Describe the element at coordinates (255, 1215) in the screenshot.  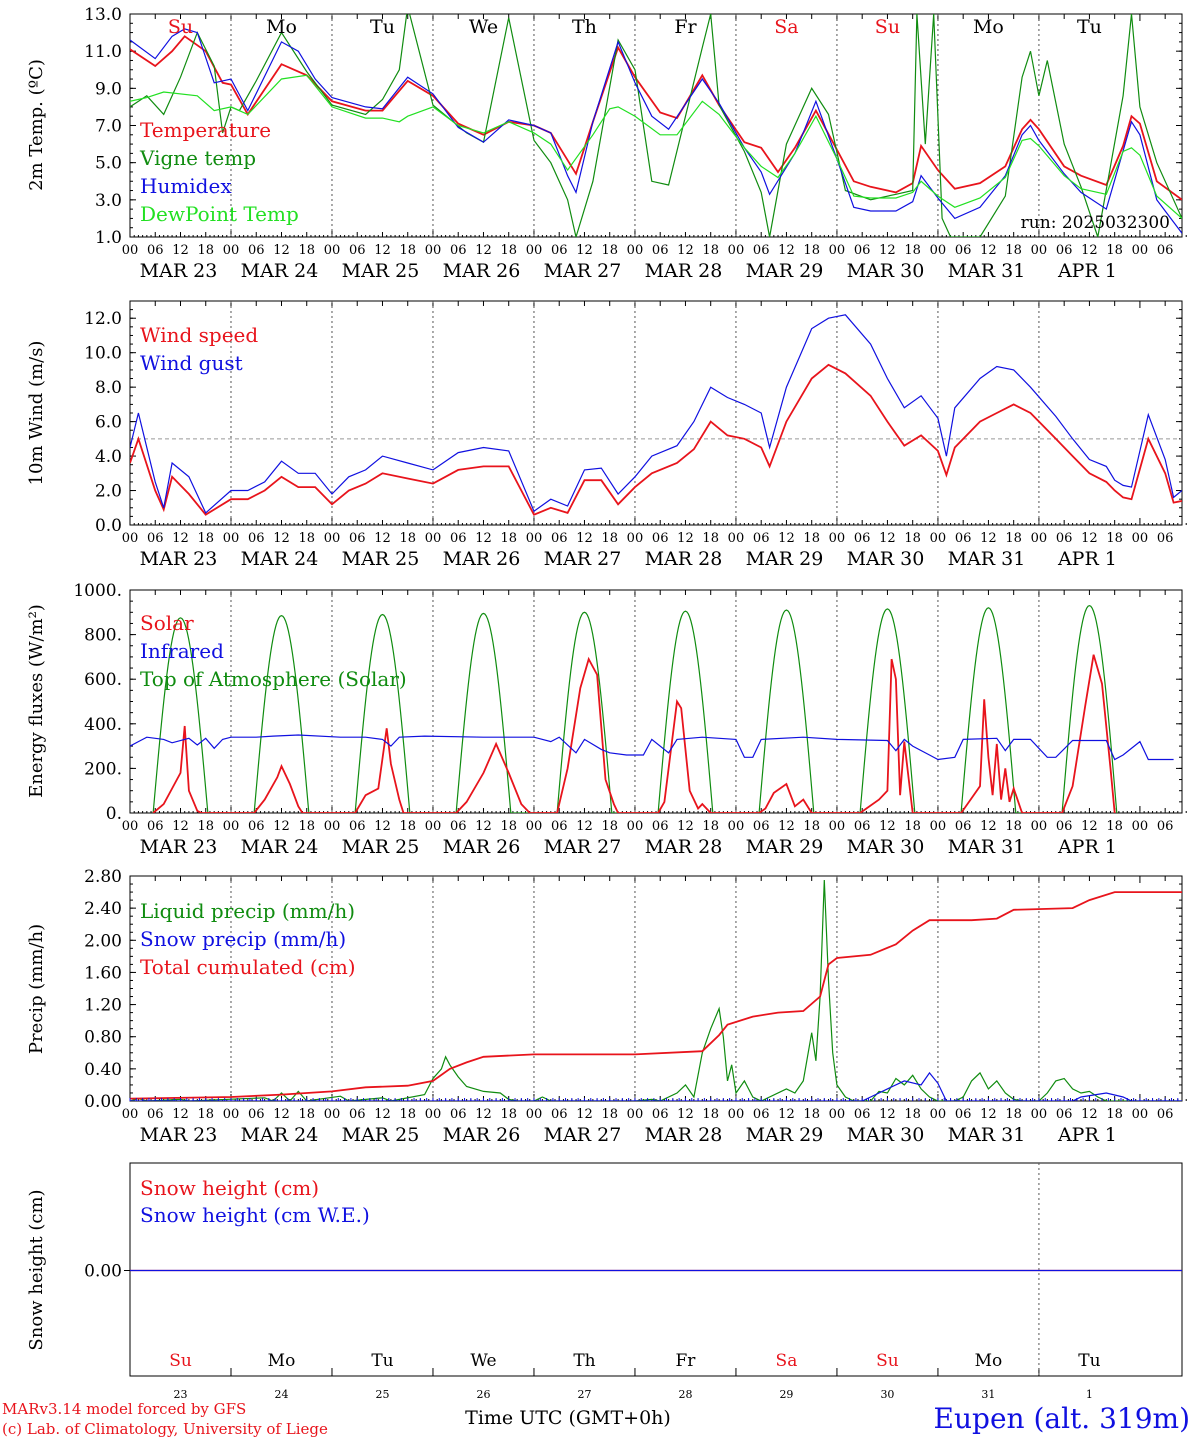
I see `legend-entry: Snow height (cm W.E.)` at that location.